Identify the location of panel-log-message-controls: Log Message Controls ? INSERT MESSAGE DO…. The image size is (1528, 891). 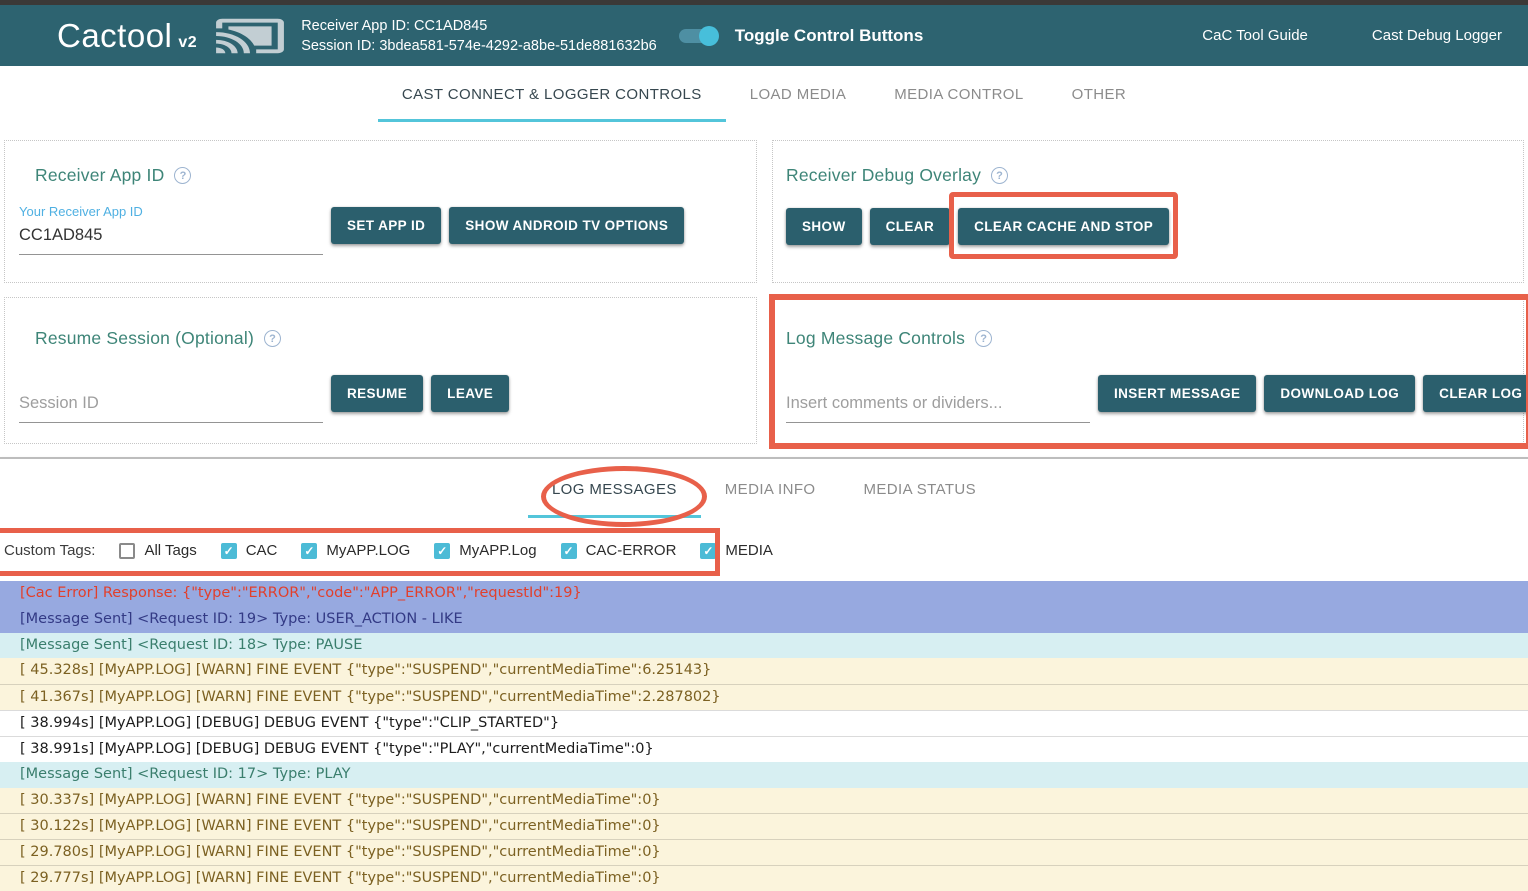
(1148, 371).